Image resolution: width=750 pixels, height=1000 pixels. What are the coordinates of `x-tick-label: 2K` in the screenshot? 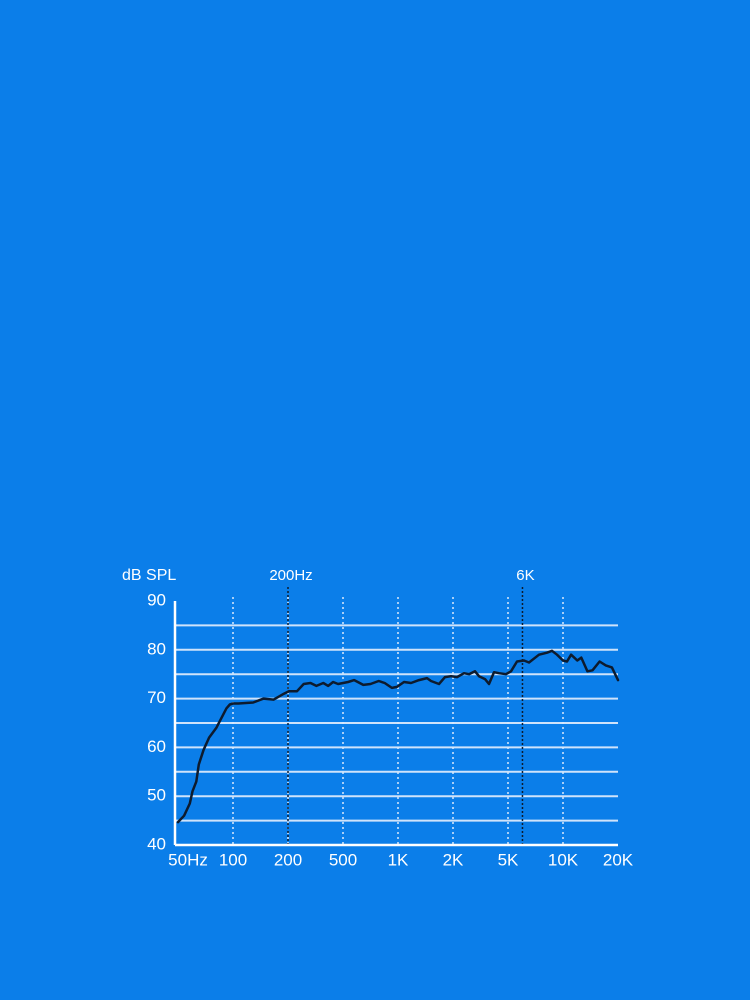 It's located at (453, 859).